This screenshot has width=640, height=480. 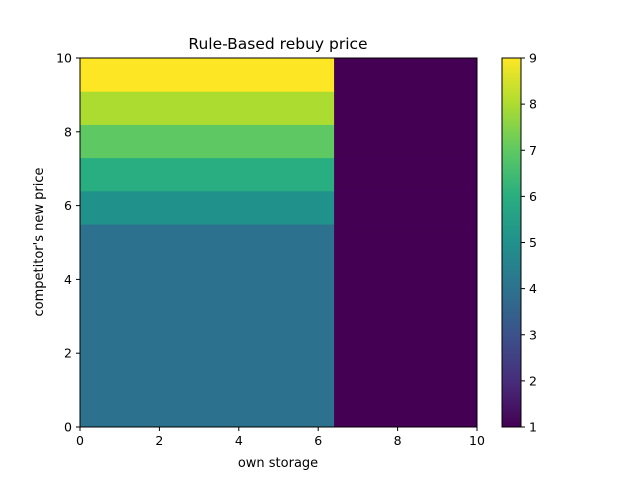 What do you see at coordinates (533, 58) in the screenshot?
I see `colorbar-tick-label: 9` at bounding box center [533, 58].